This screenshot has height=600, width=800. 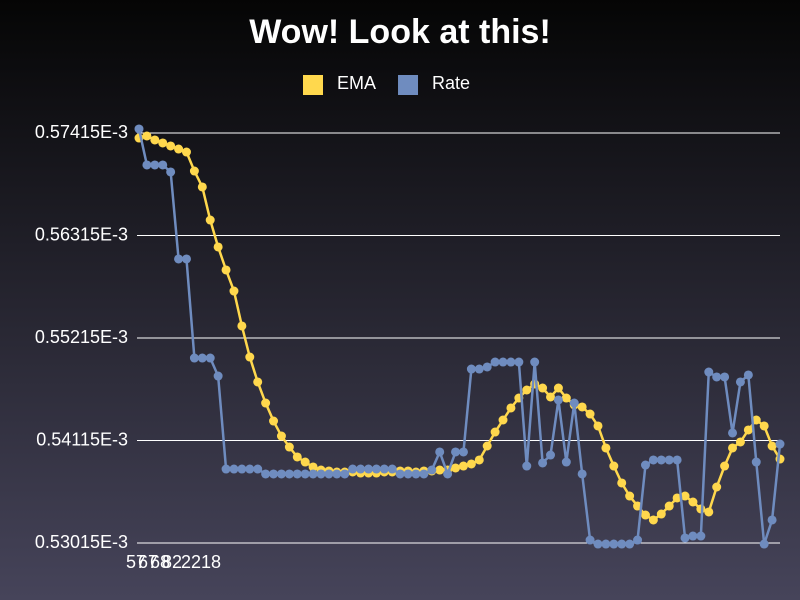 What do you see at coordinates (172, 562) in the screenshot?
I see `x-tick-label: 82` at bounding box center [172, 562].